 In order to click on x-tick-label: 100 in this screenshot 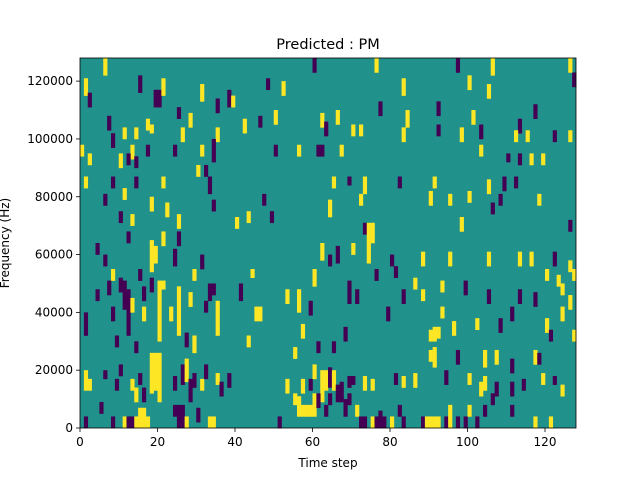, I will do `click(467, 442)`.